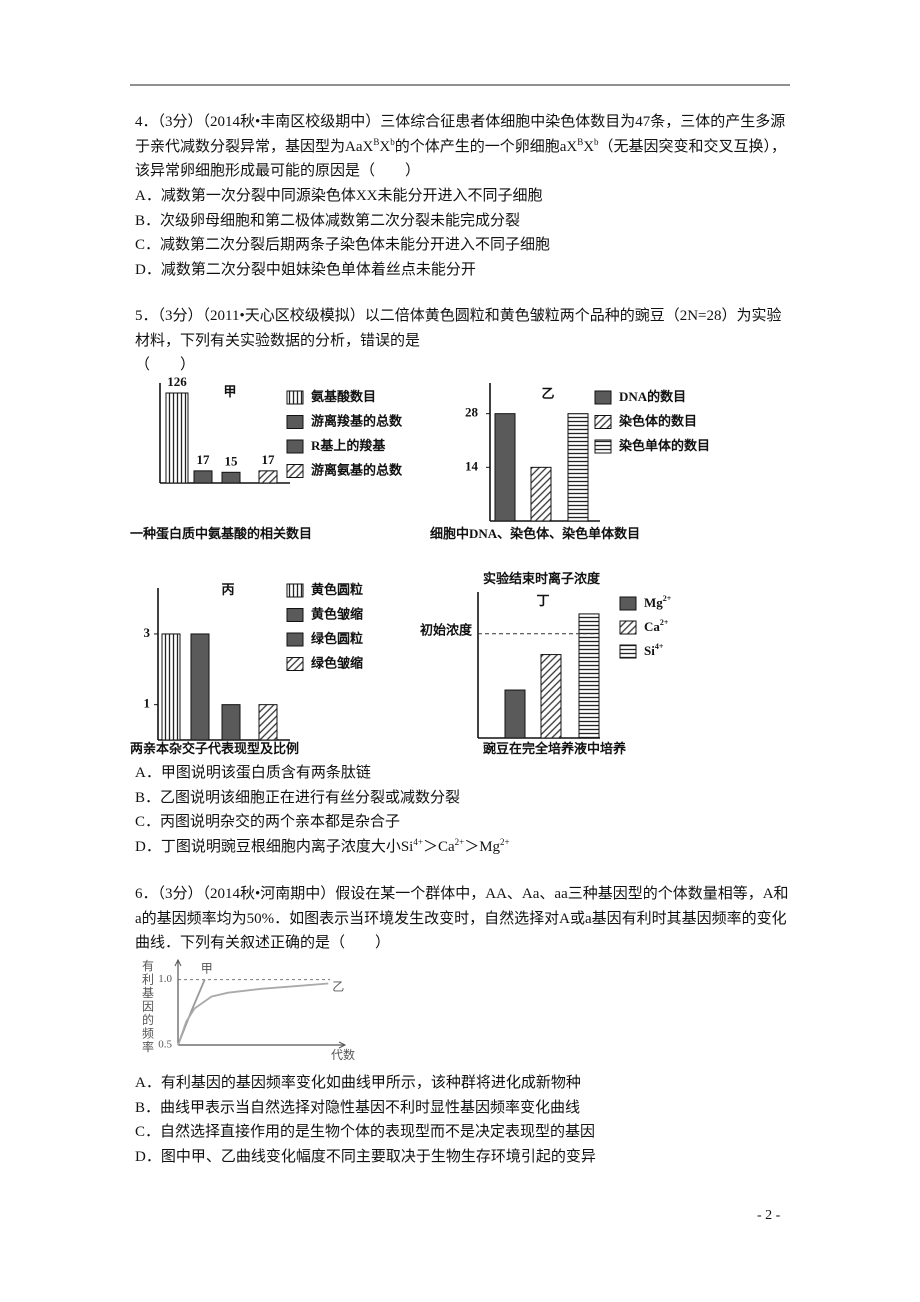  What do you see at coordinates (253, 773) in the screenshot?
I see `text-run: A．甲图说明该蛋白质含有两条肽链` at bounding box center [253, 773].